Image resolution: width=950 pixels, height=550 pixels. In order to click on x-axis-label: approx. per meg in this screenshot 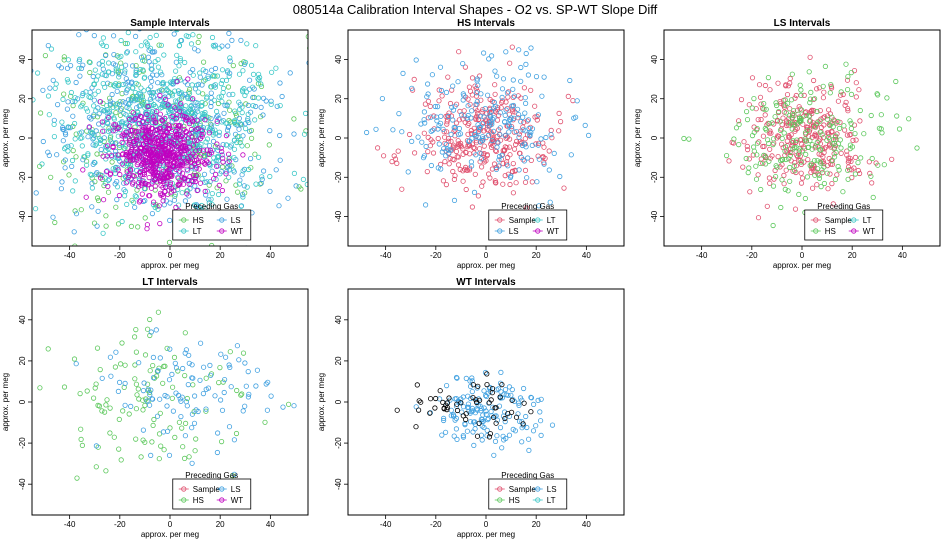, I will do `click(170, 534)`.